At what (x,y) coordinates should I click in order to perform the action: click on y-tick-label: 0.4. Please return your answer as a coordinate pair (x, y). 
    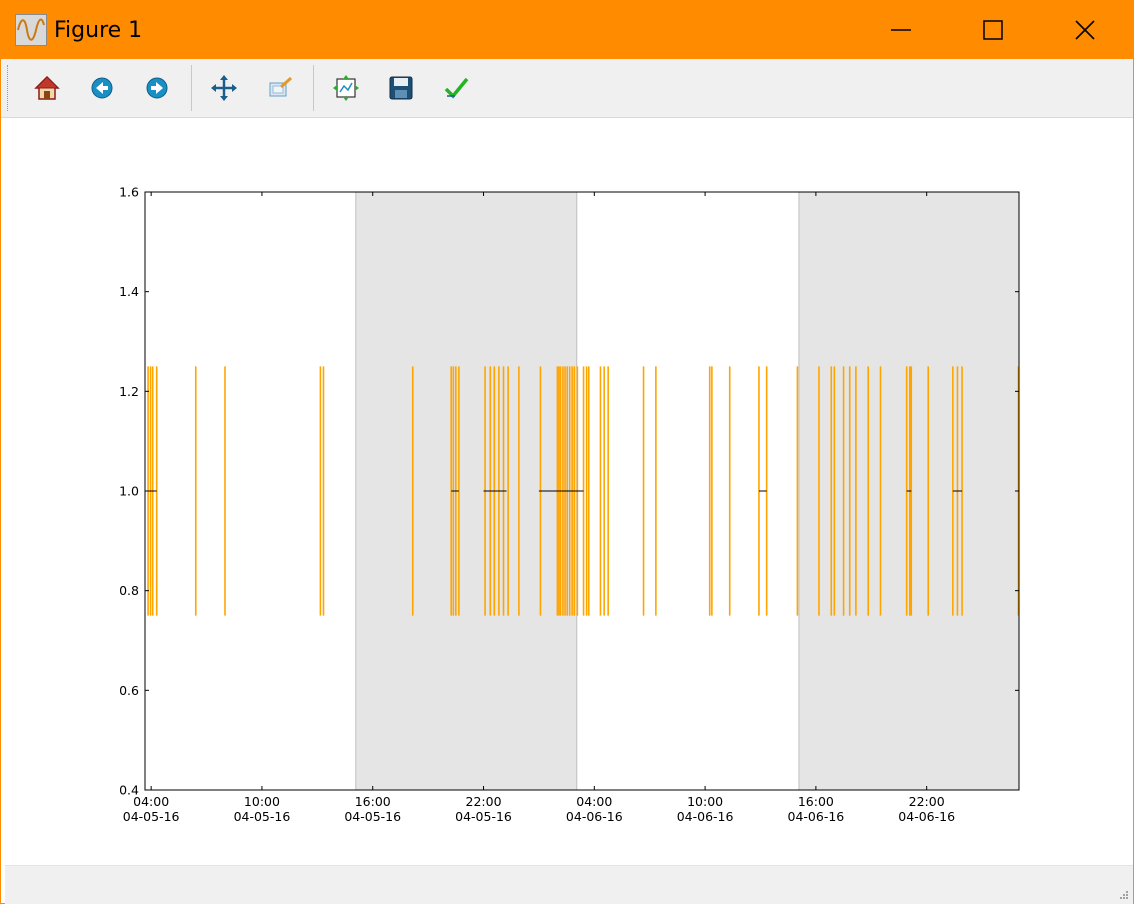
    Looking at the image, I should click on (129, 790).